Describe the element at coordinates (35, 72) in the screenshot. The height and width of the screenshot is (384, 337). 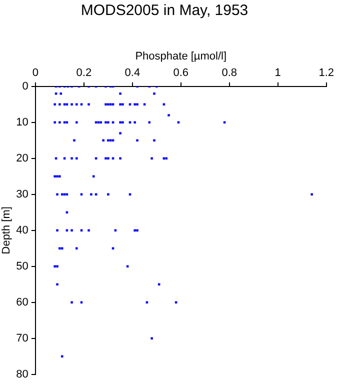
I see `x-tick-label: 0` at that location.